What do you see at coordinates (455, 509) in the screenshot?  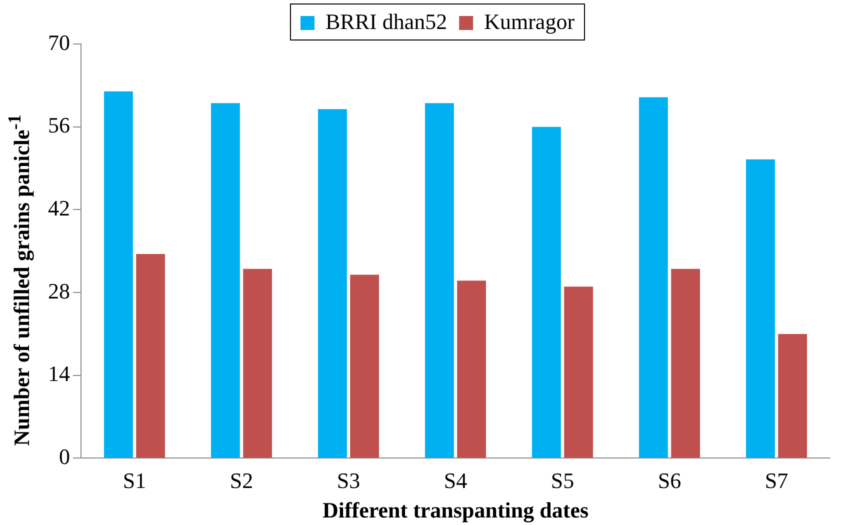 I see `x-axis-title: Different transpanting dates` at bounding box center [455, 509].